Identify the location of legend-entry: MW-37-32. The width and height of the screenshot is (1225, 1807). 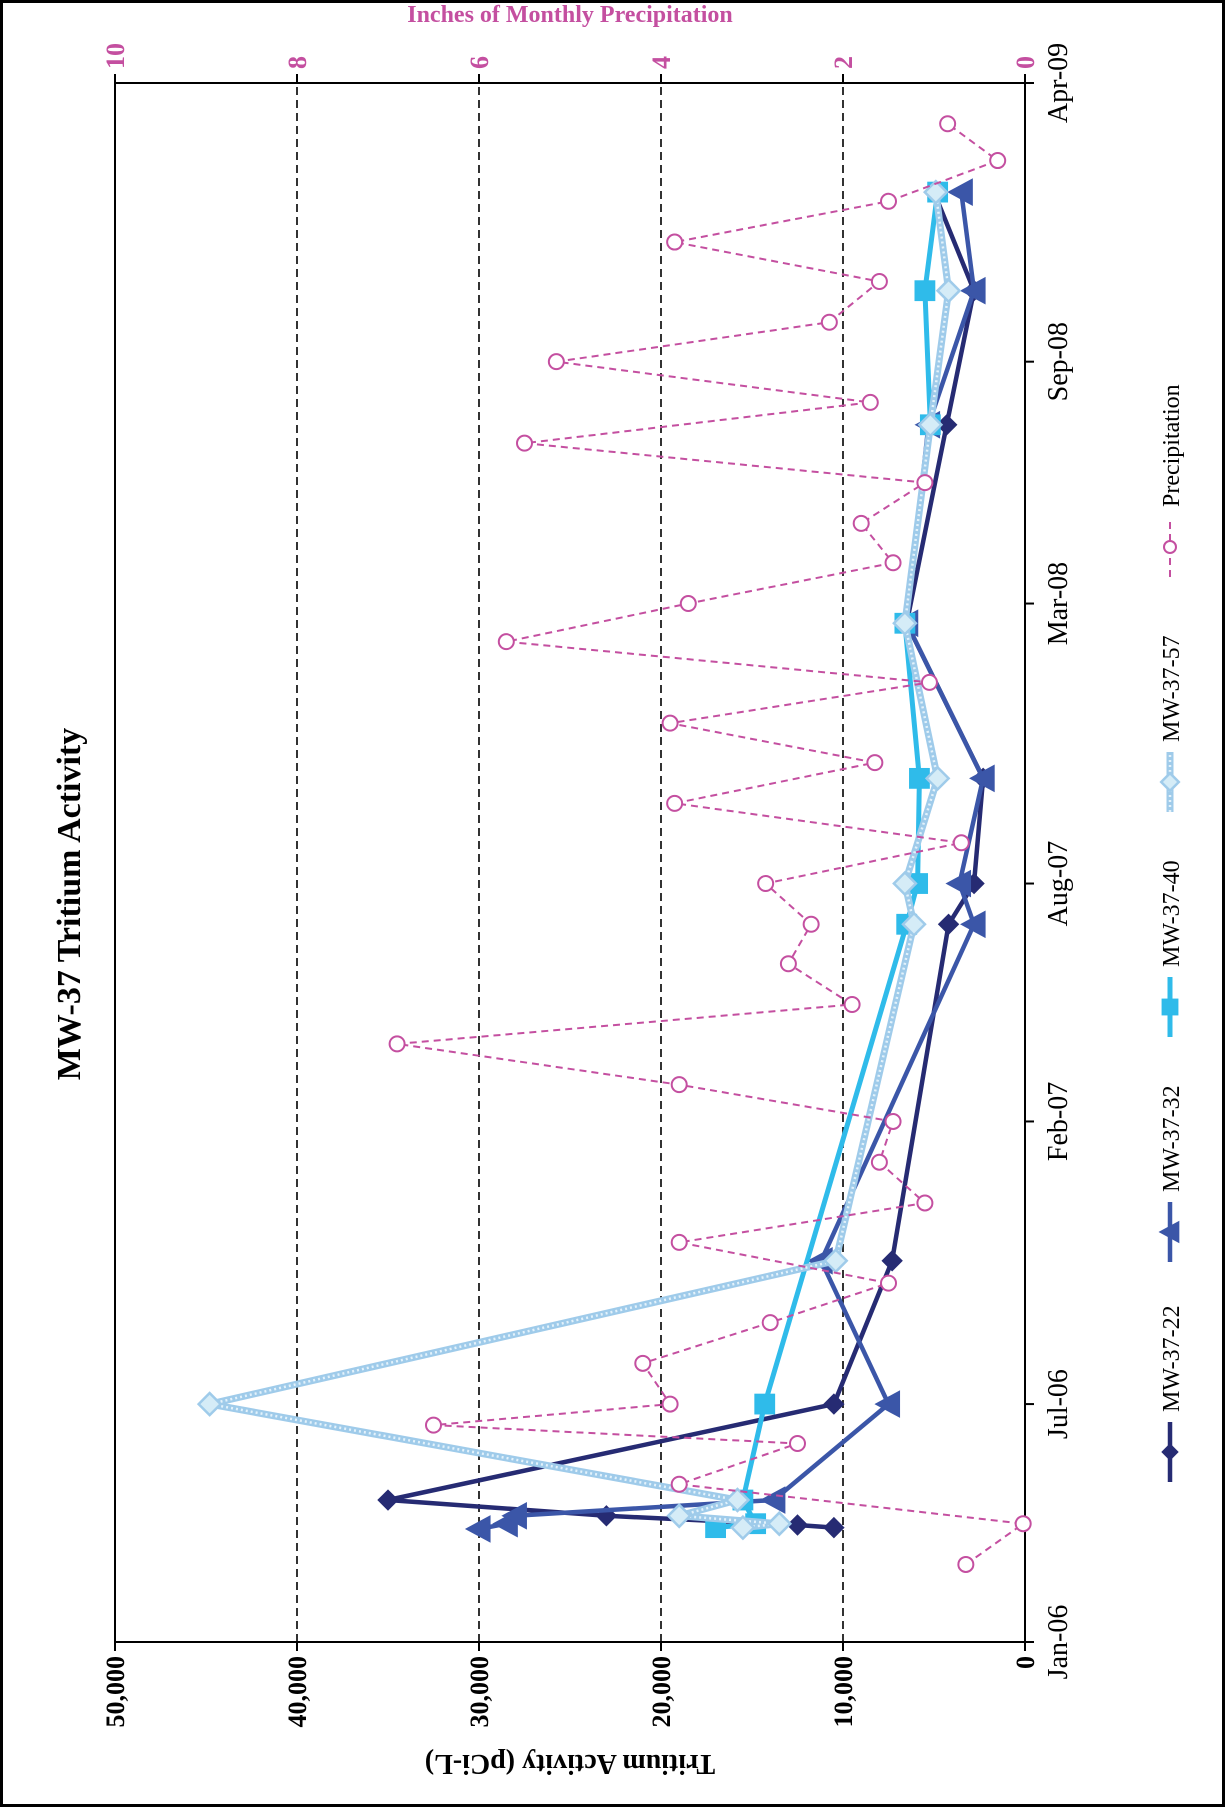
(1171, 1173).